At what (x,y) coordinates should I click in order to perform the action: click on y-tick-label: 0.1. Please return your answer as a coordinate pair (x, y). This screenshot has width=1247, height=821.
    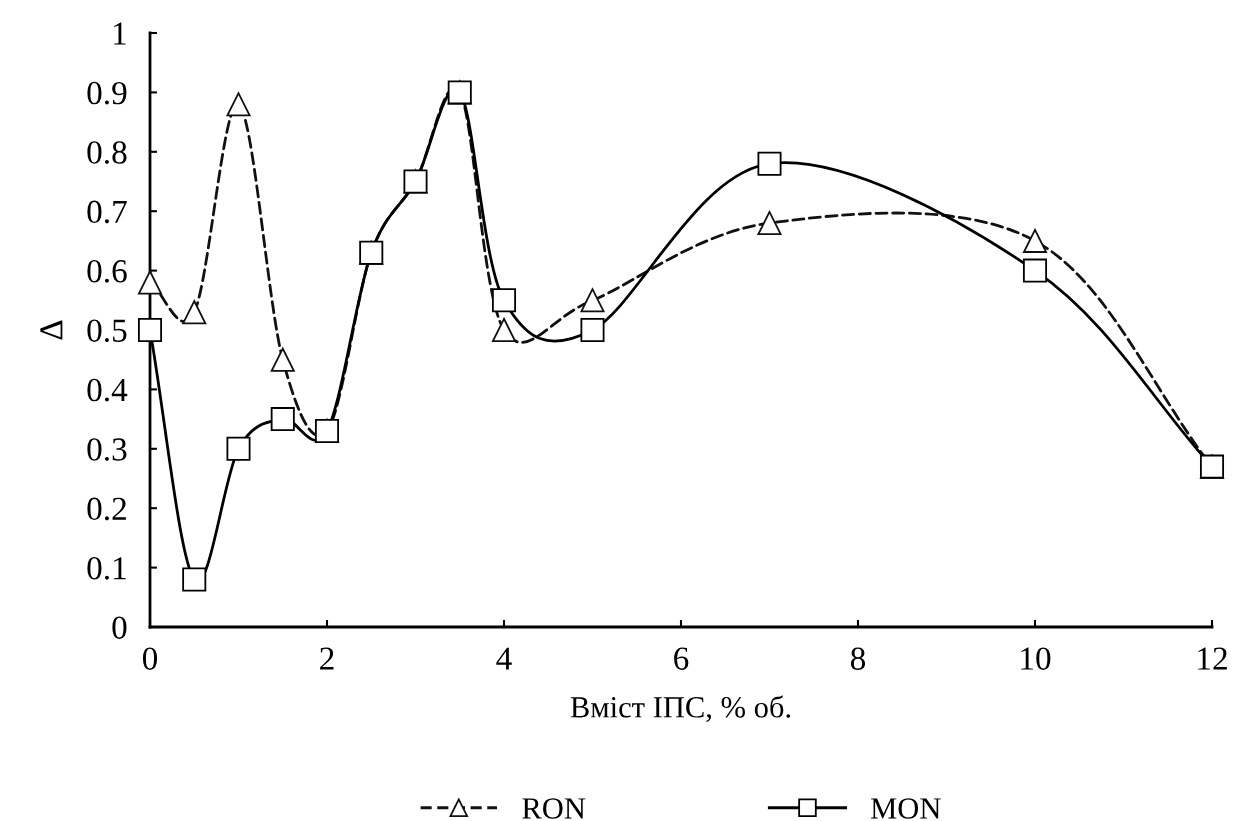
    Looking at the image, I should click on (106, 568).